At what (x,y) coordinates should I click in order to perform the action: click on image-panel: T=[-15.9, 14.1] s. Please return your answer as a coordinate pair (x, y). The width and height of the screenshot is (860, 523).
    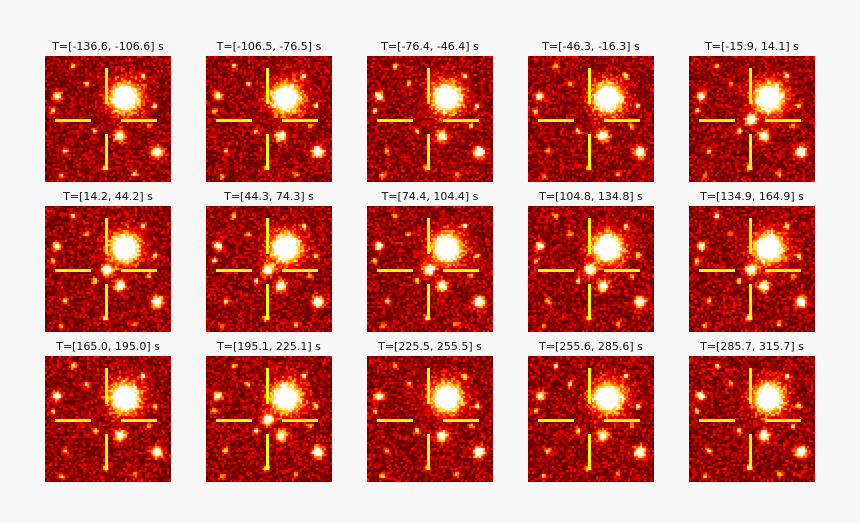
    Looking at the image, I should click on (752, 111).